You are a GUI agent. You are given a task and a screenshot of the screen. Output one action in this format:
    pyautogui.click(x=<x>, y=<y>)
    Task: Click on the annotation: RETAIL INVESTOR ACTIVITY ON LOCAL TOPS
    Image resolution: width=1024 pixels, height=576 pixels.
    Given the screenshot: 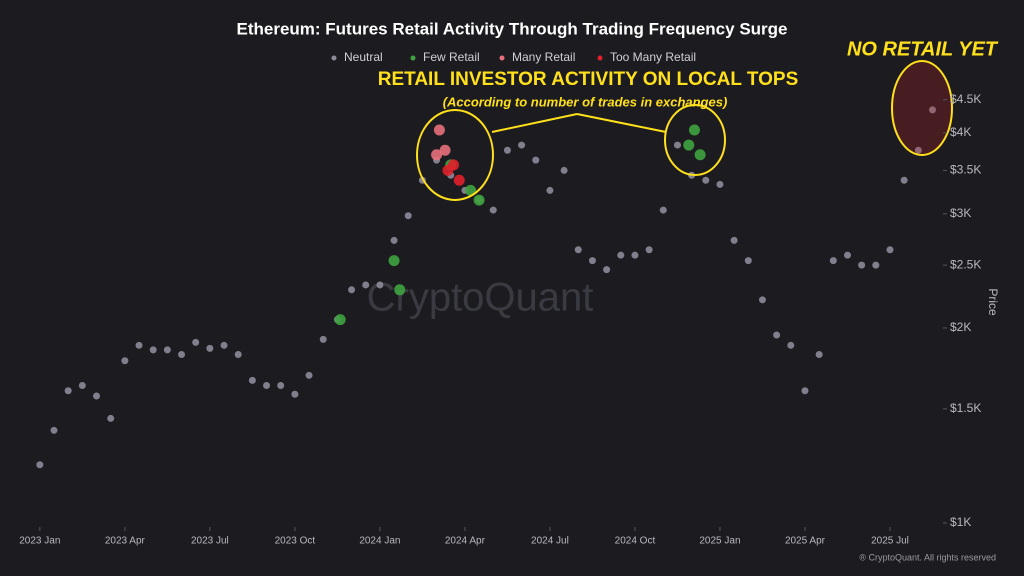 What is the action you would take?
    pyautogui.click(x=588, y=79)
    